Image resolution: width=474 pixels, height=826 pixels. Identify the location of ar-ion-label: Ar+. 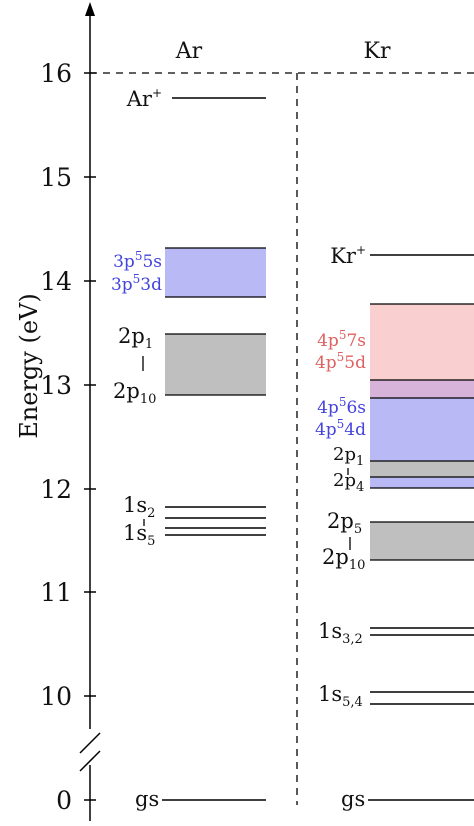
(144, 98).